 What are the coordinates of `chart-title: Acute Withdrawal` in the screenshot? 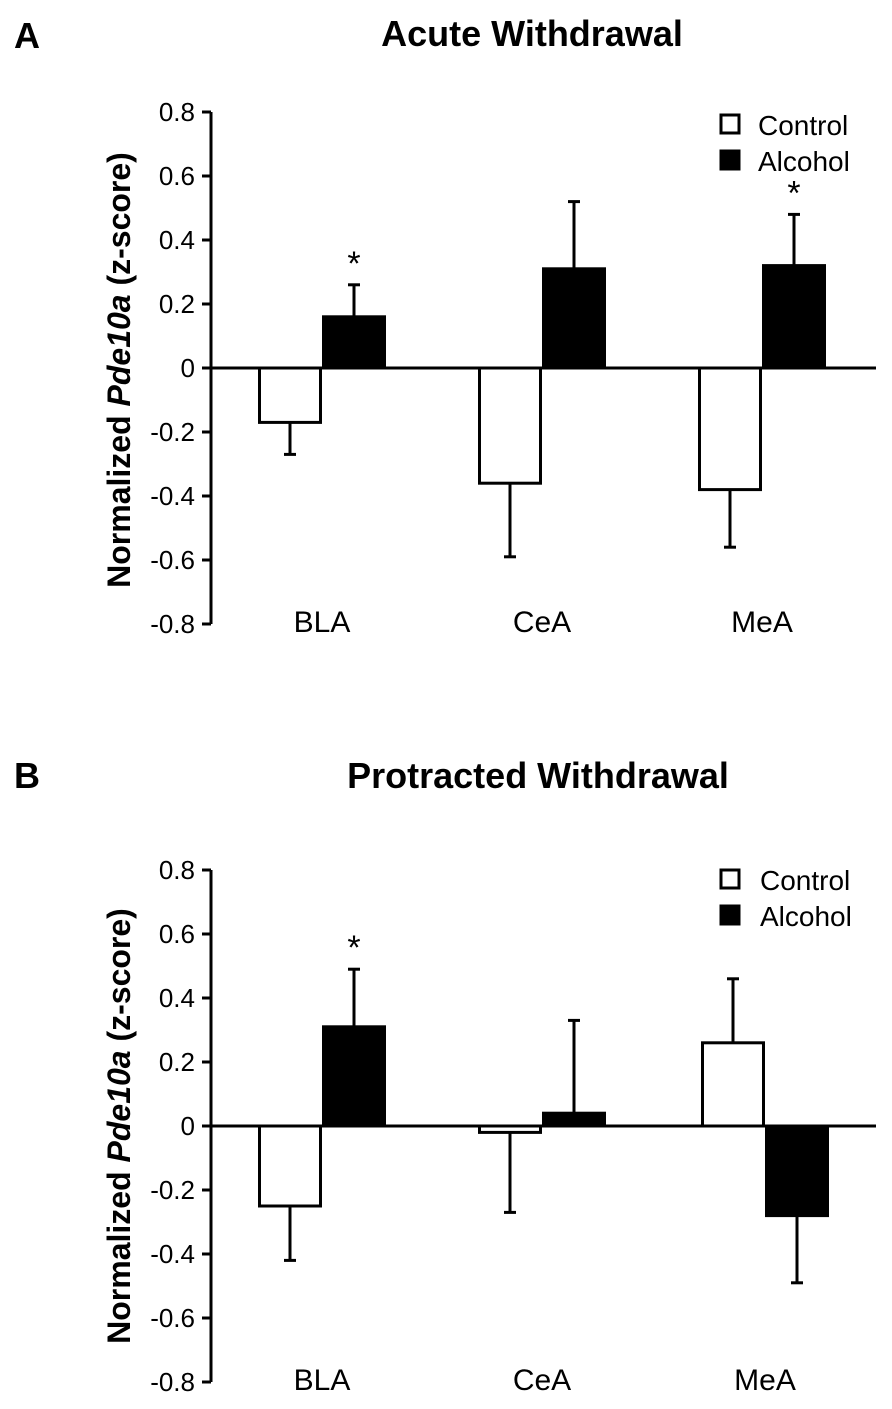 It's located at (532, 33).